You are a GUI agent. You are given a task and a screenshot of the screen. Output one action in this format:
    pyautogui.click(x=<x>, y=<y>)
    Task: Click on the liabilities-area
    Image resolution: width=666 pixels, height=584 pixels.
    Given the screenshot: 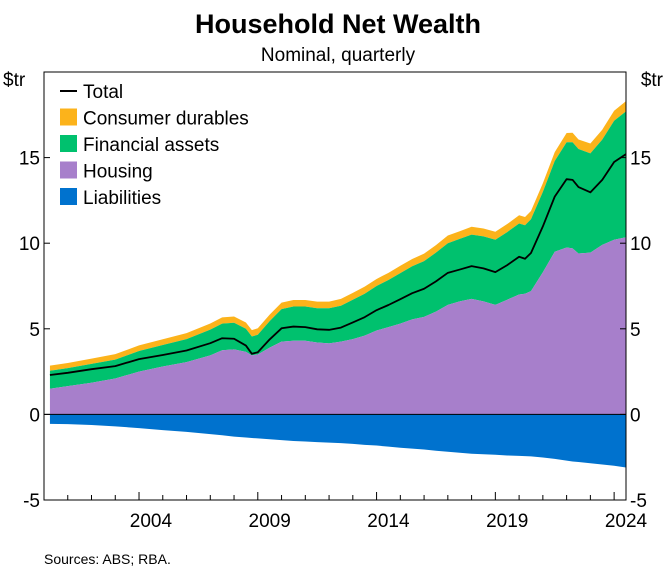 What is the action you would take?
    pyautogui.click(x=337, y=441)
    